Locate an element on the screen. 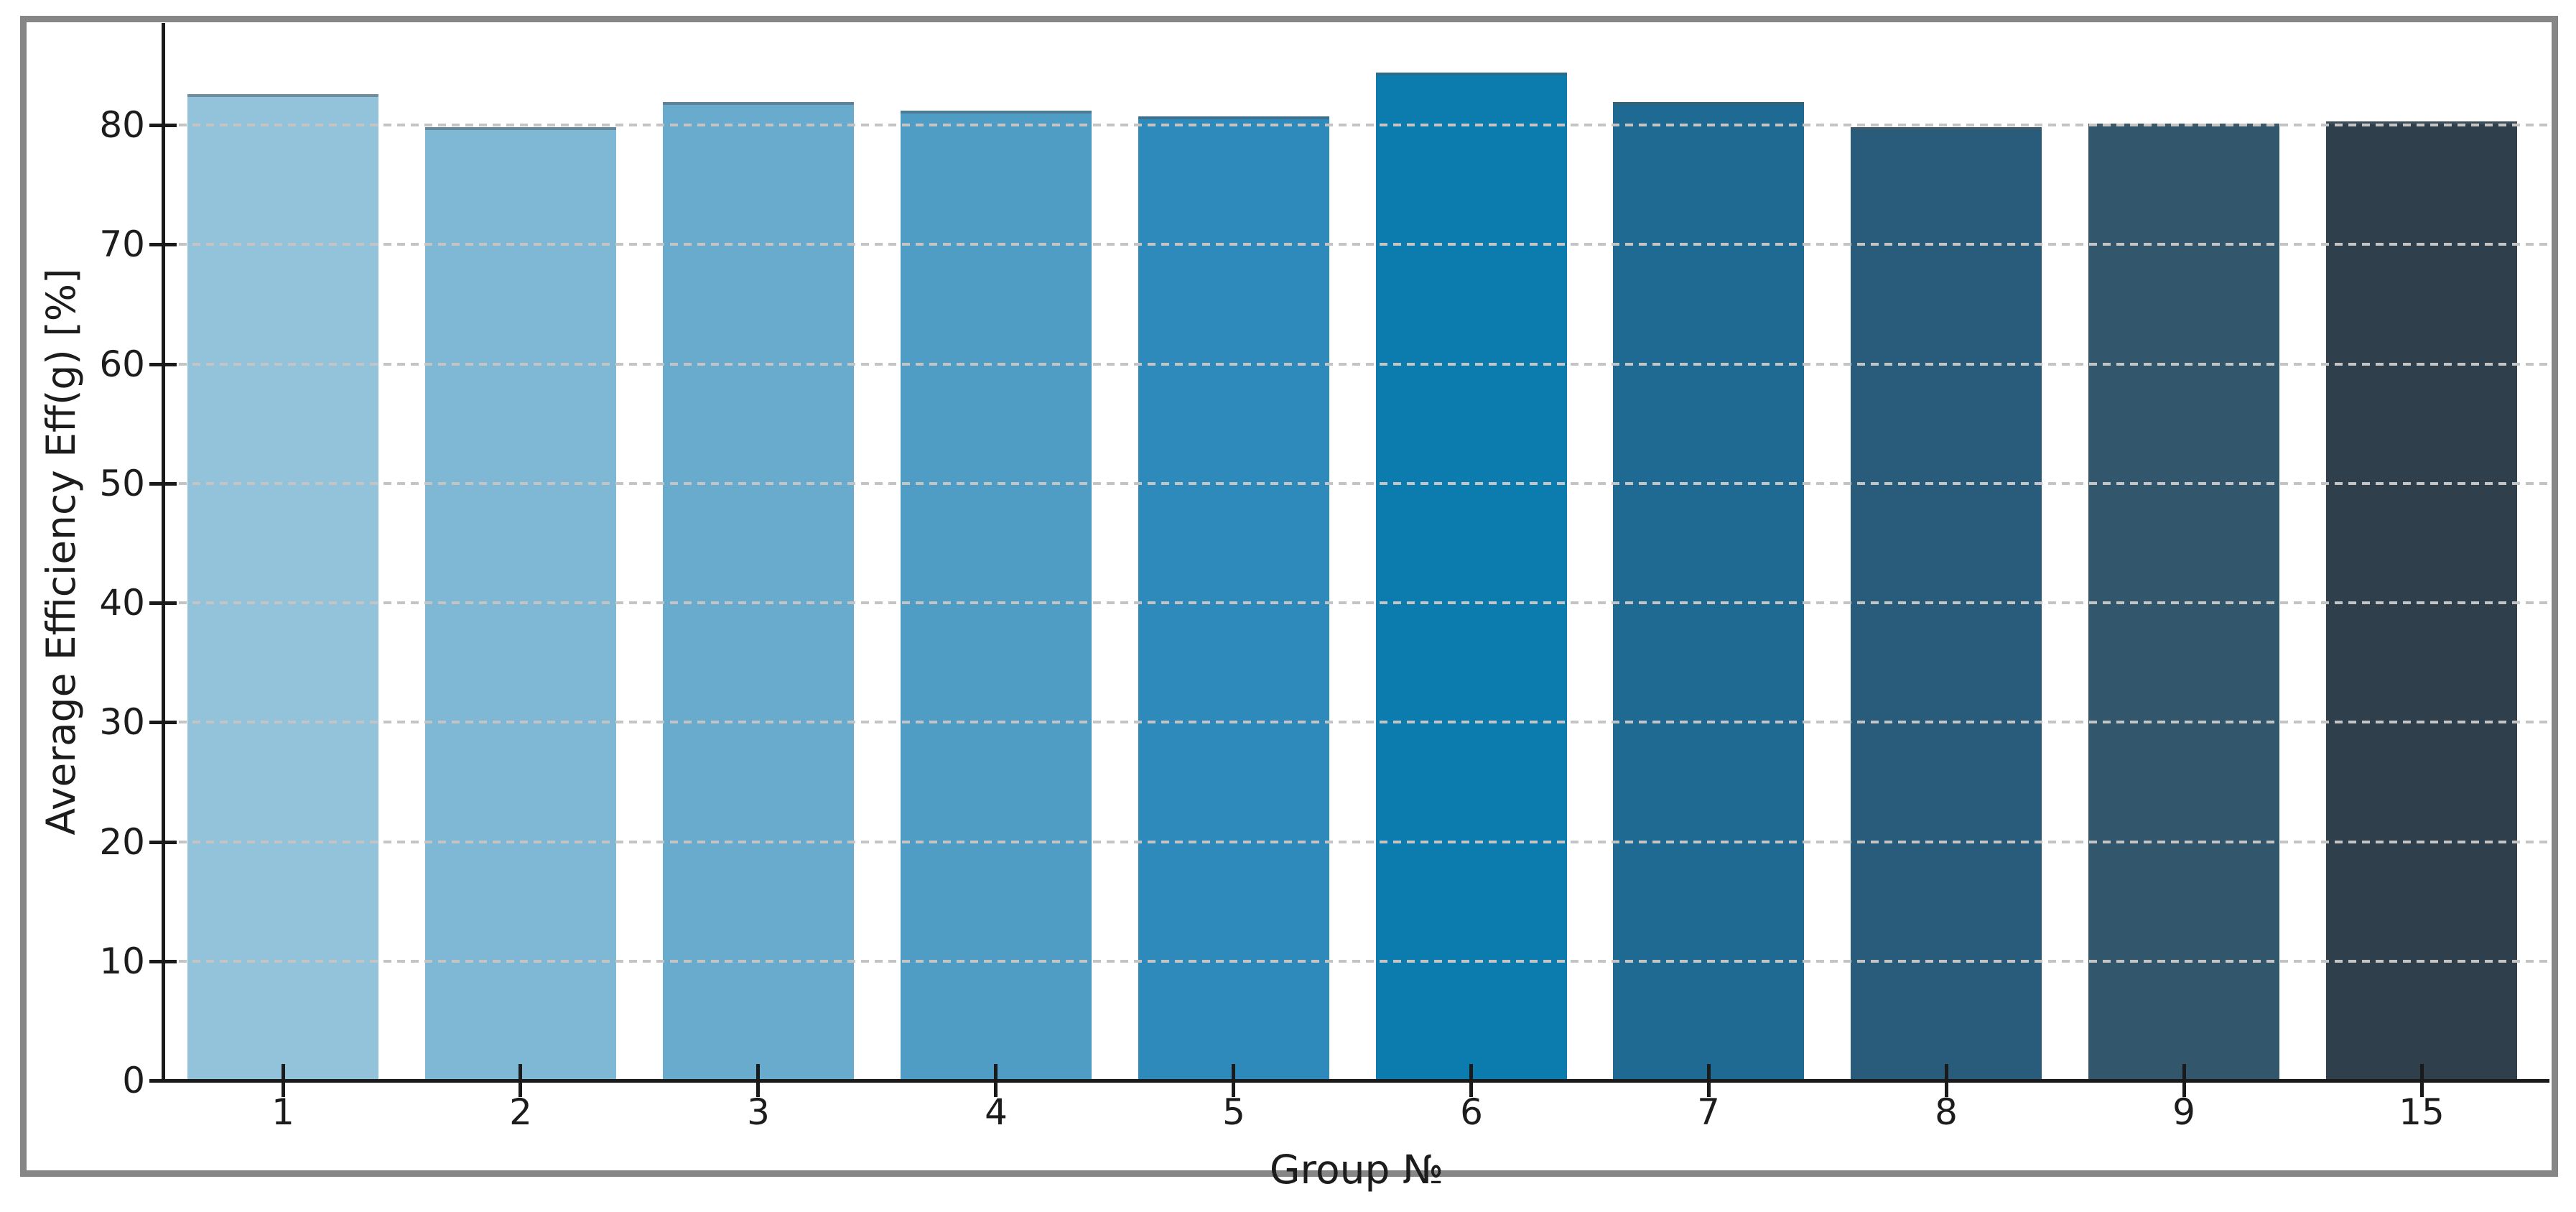  x-tick-label: 4 is located at coordinates (996, 1112).